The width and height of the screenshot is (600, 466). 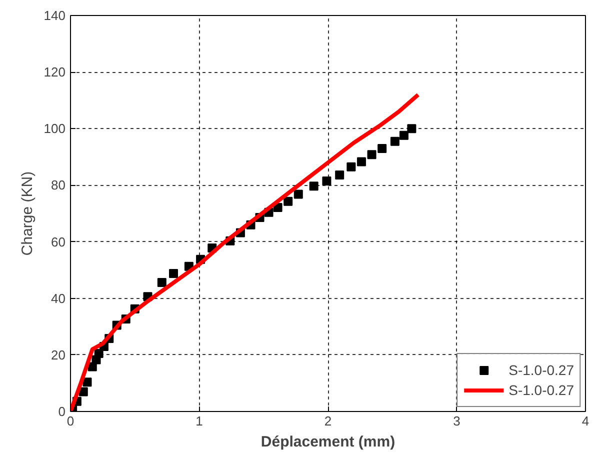 I want to click on x-tick-label: 4, so click(x=586, y=421).